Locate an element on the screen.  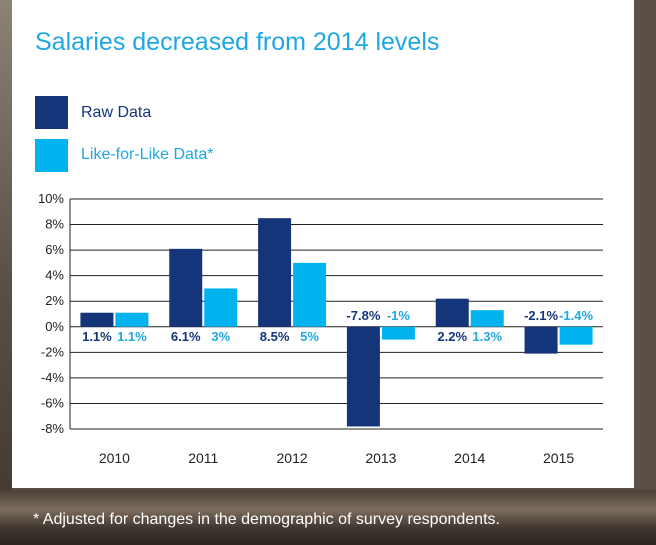
y-tick-label: 2% is located at coordinates (54, 300).